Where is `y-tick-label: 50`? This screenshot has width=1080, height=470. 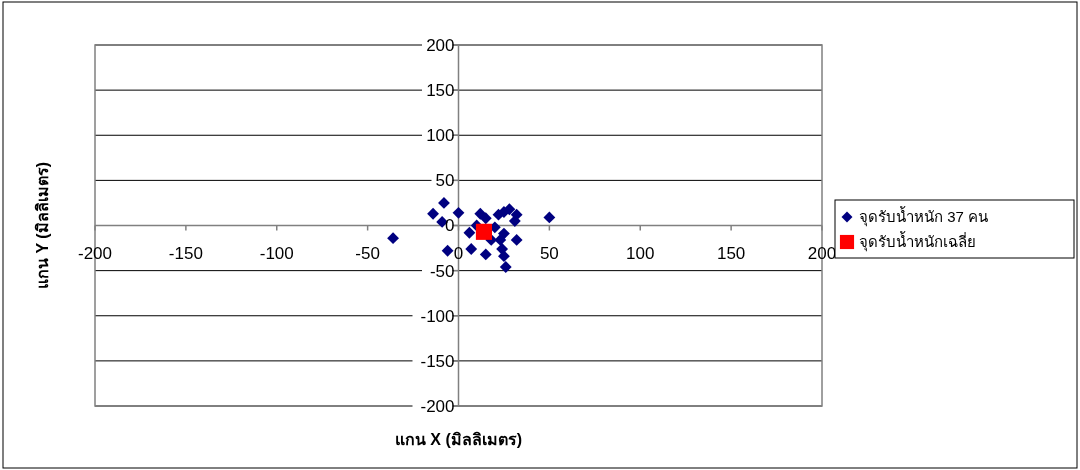
y-tick-label: 50 is located at coordinates (445, 181).